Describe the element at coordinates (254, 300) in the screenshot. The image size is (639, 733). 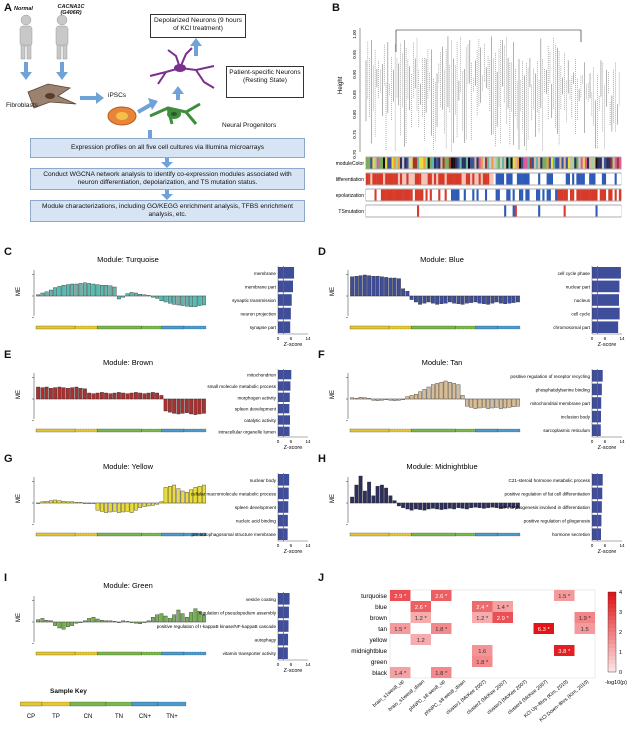
I see `go-term-label: synaptic transmission` at that location.